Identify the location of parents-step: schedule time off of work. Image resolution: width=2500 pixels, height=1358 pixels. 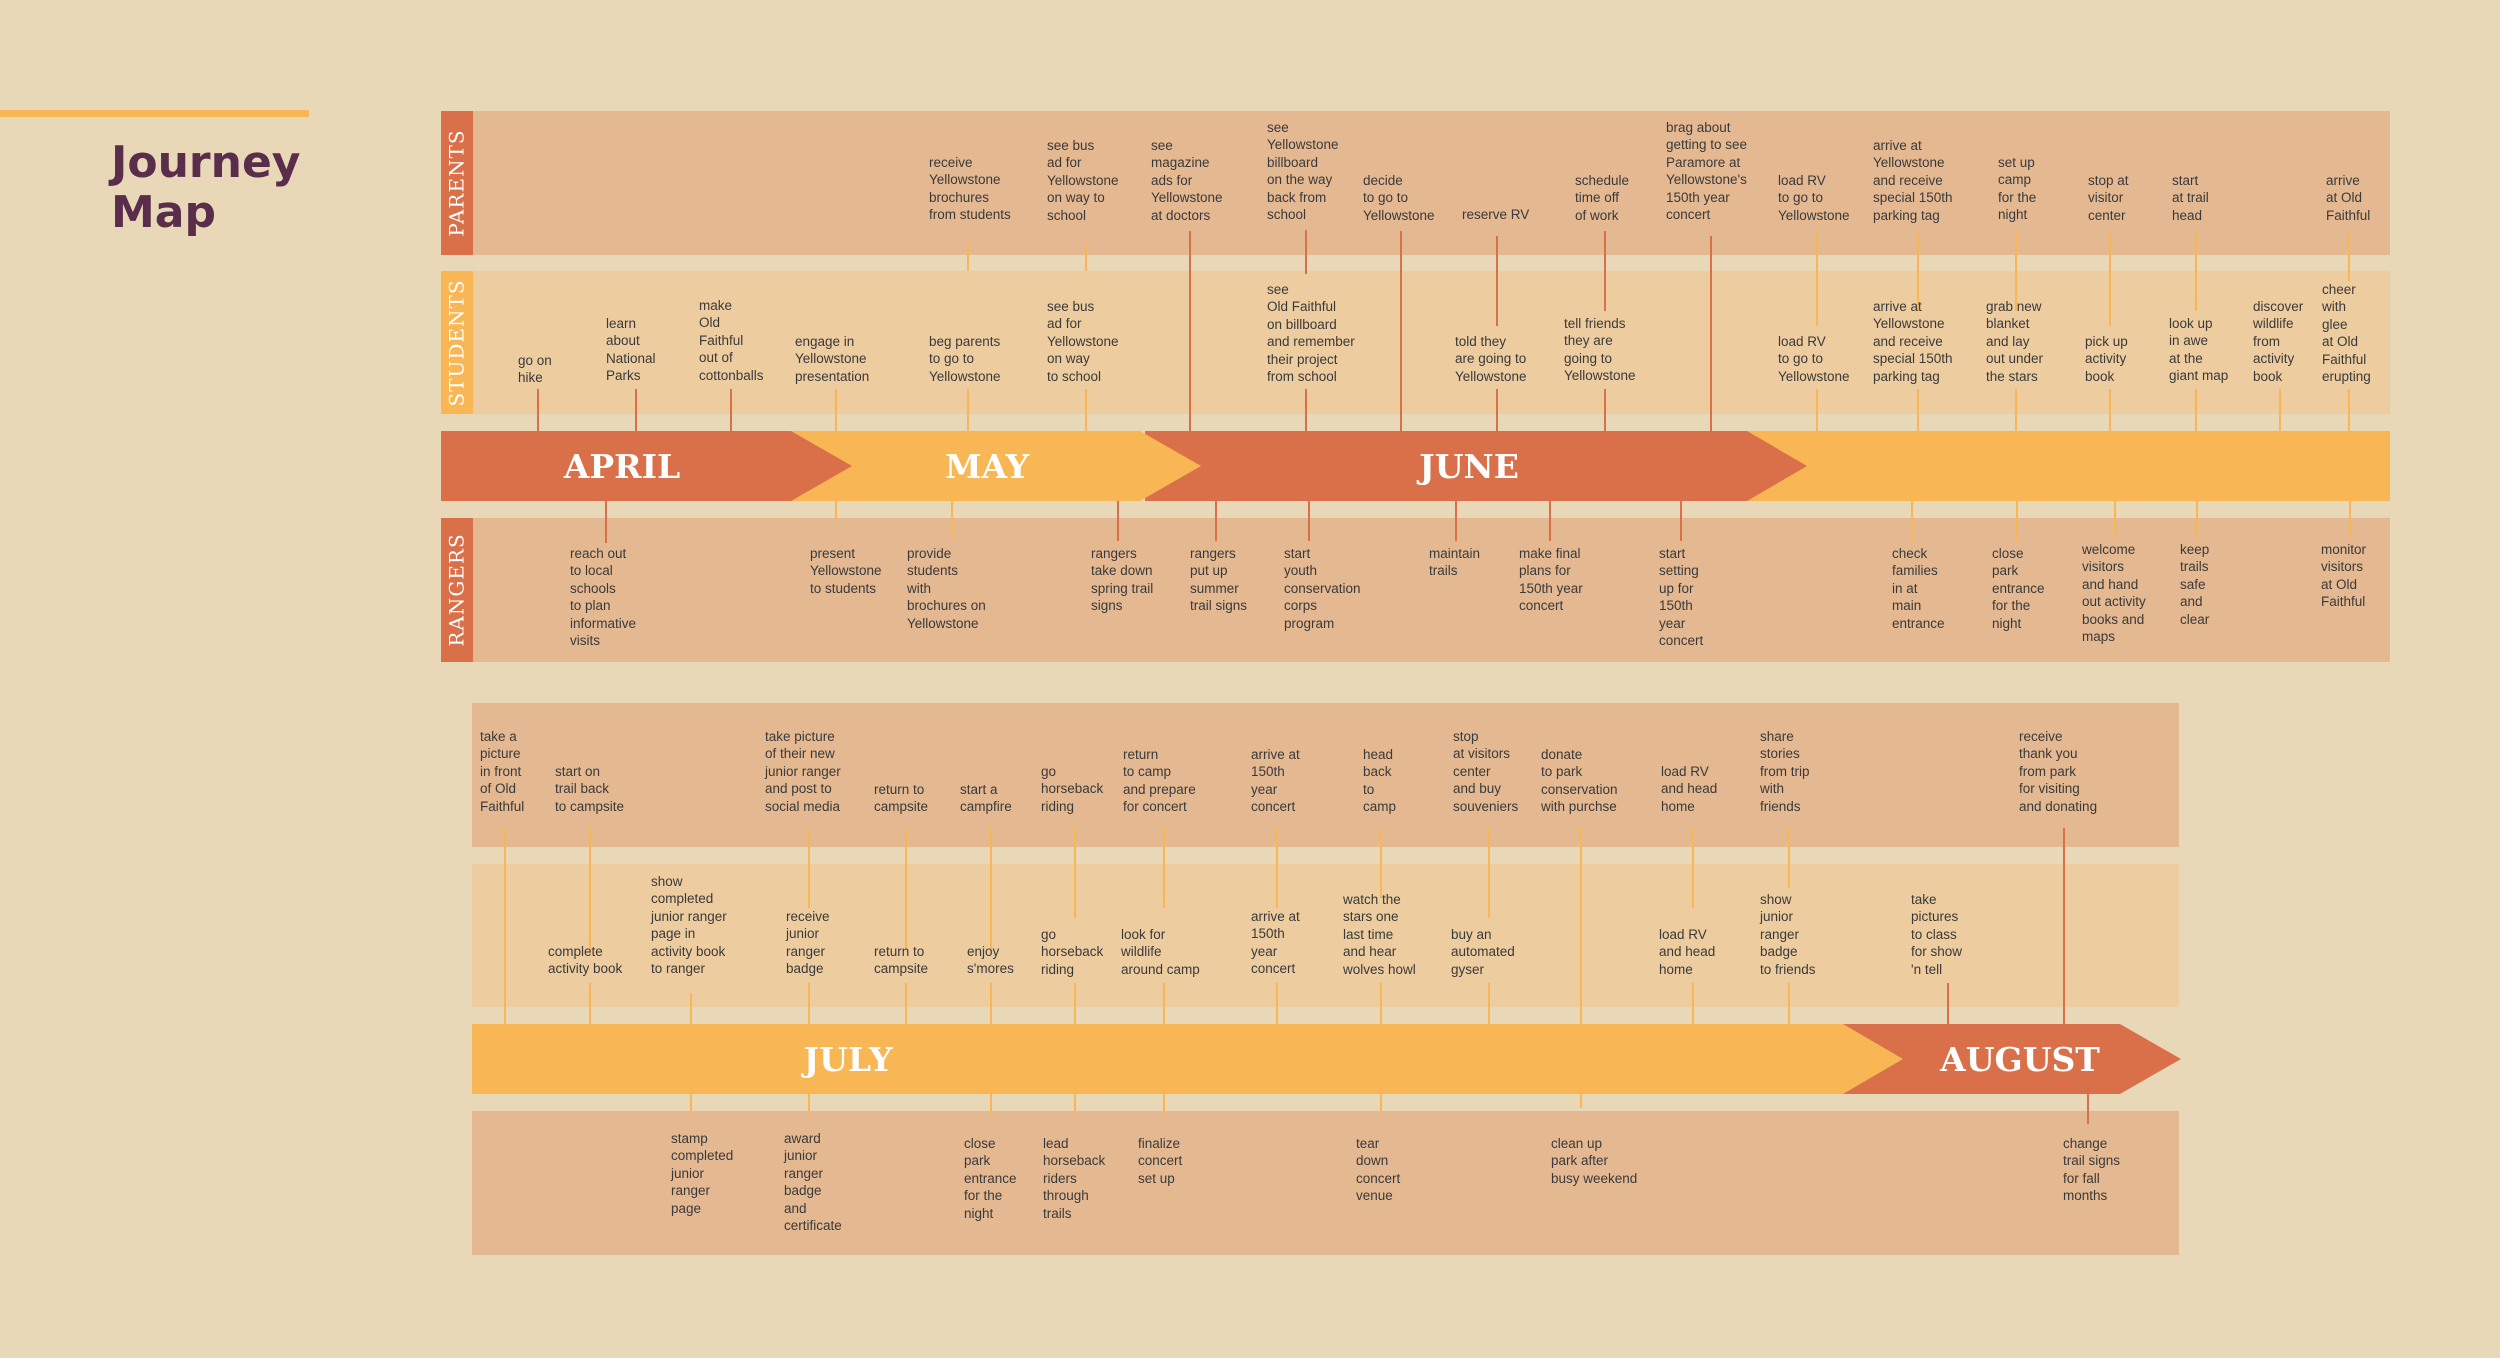
(1602, 198).